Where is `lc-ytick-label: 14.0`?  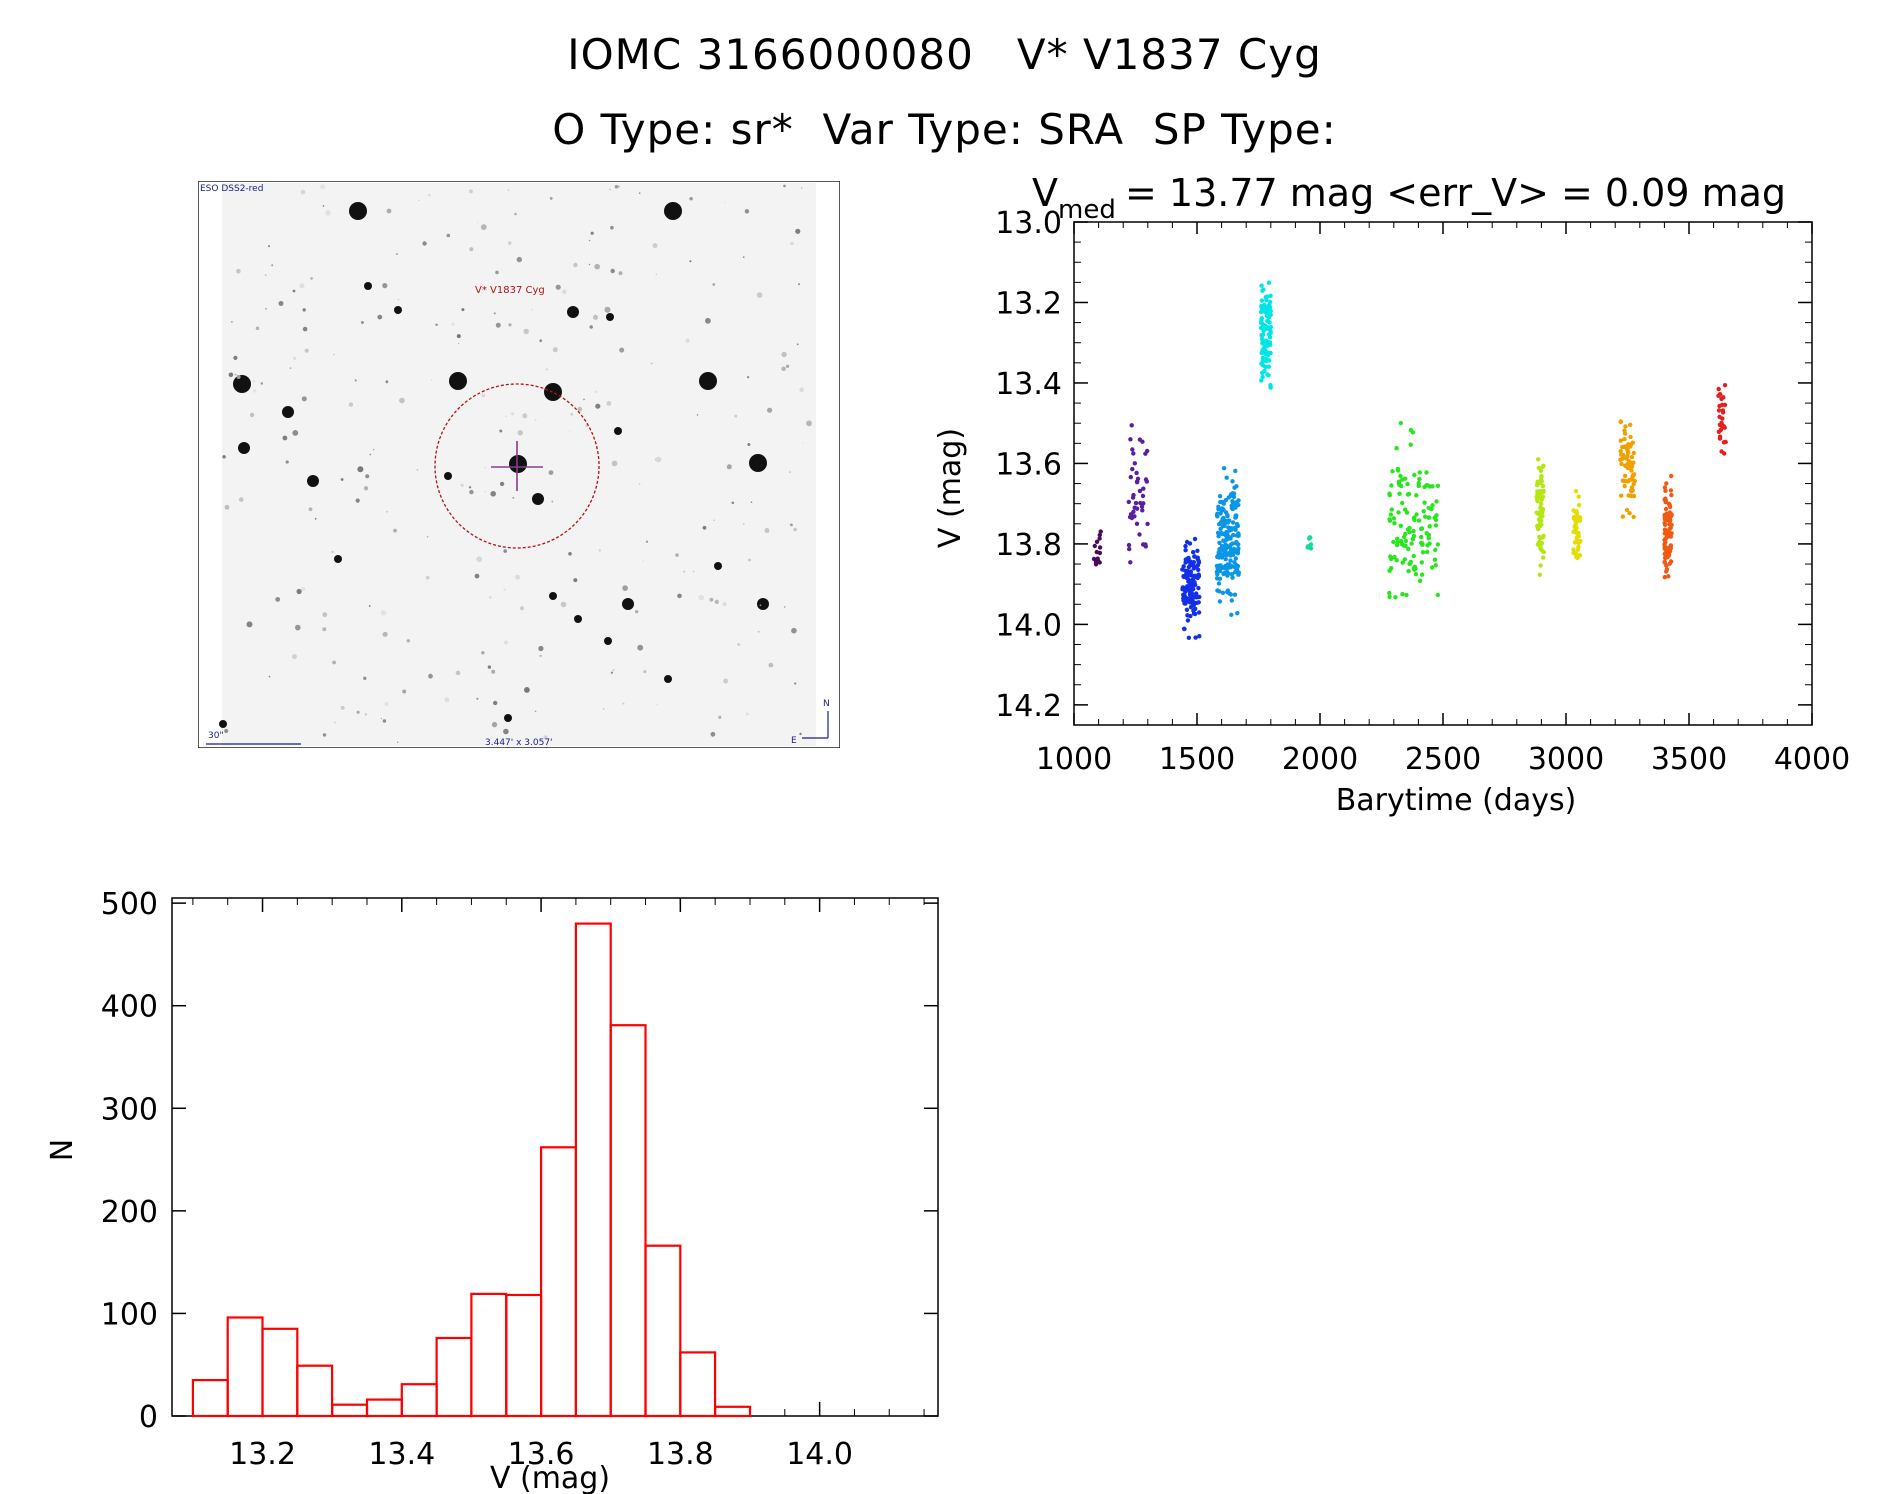 lc-ytick-label: 14.0 is located at coordinates (1028, 625).